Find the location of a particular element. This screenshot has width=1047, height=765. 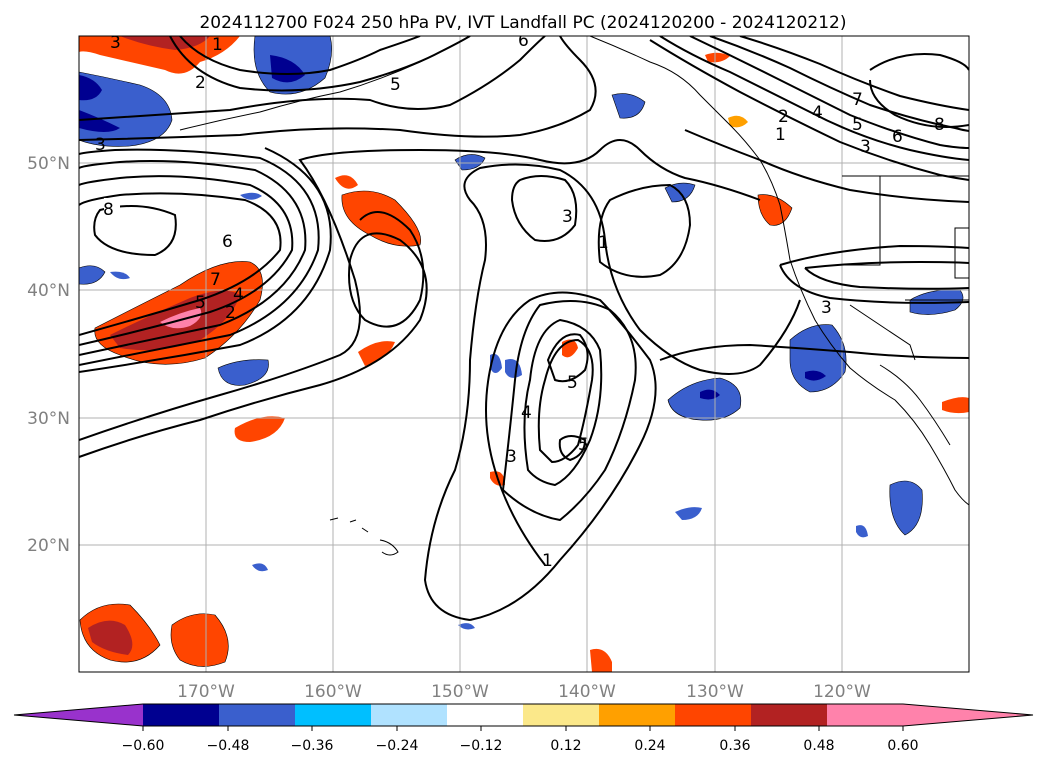

longitude-labels: 170°W 160°W 150°W 140°W 130°W 120°W is located at coordinates (524, 692).